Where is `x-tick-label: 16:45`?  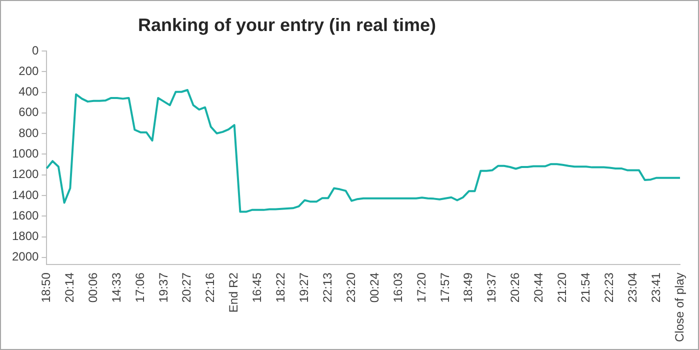 x-tick-label: 16:45 is located at coordinates (257, 287).